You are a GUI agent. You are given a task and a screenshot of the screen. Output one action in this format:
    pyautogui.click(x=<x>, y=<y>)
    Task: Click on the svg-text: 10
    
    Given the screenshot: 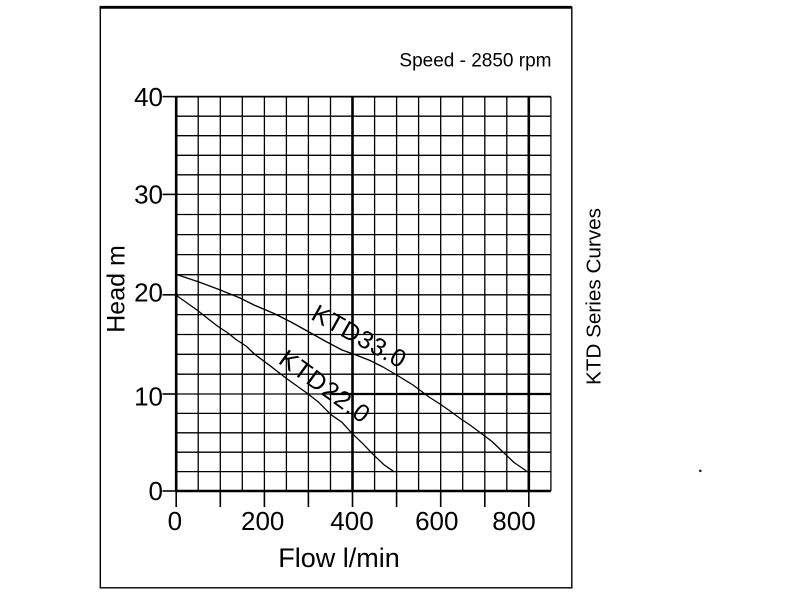 What is the action you would take?
    pyautogui.click(x=148, y=397)
    